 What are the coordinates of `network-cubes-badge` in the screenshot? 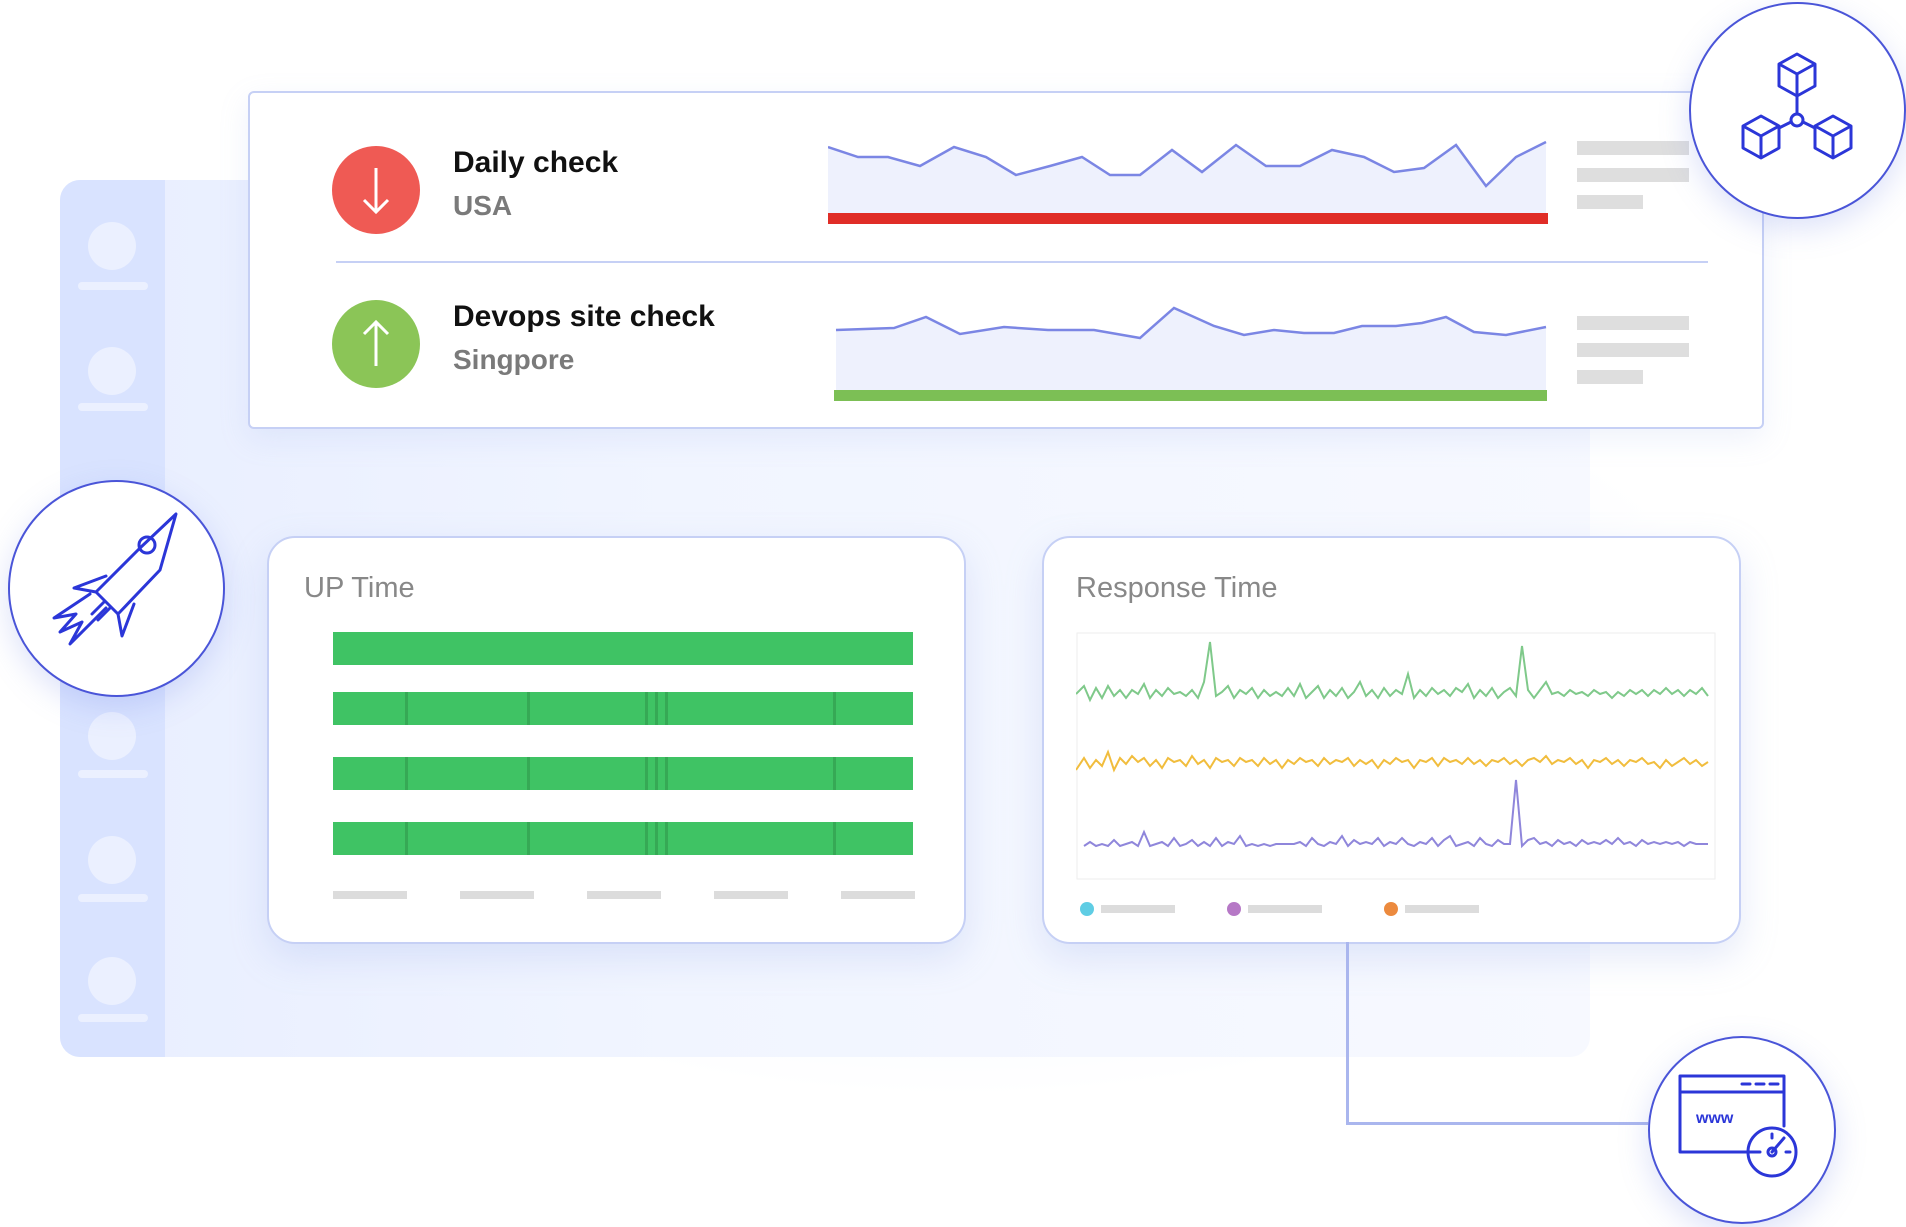 It's located at (1797, 110).